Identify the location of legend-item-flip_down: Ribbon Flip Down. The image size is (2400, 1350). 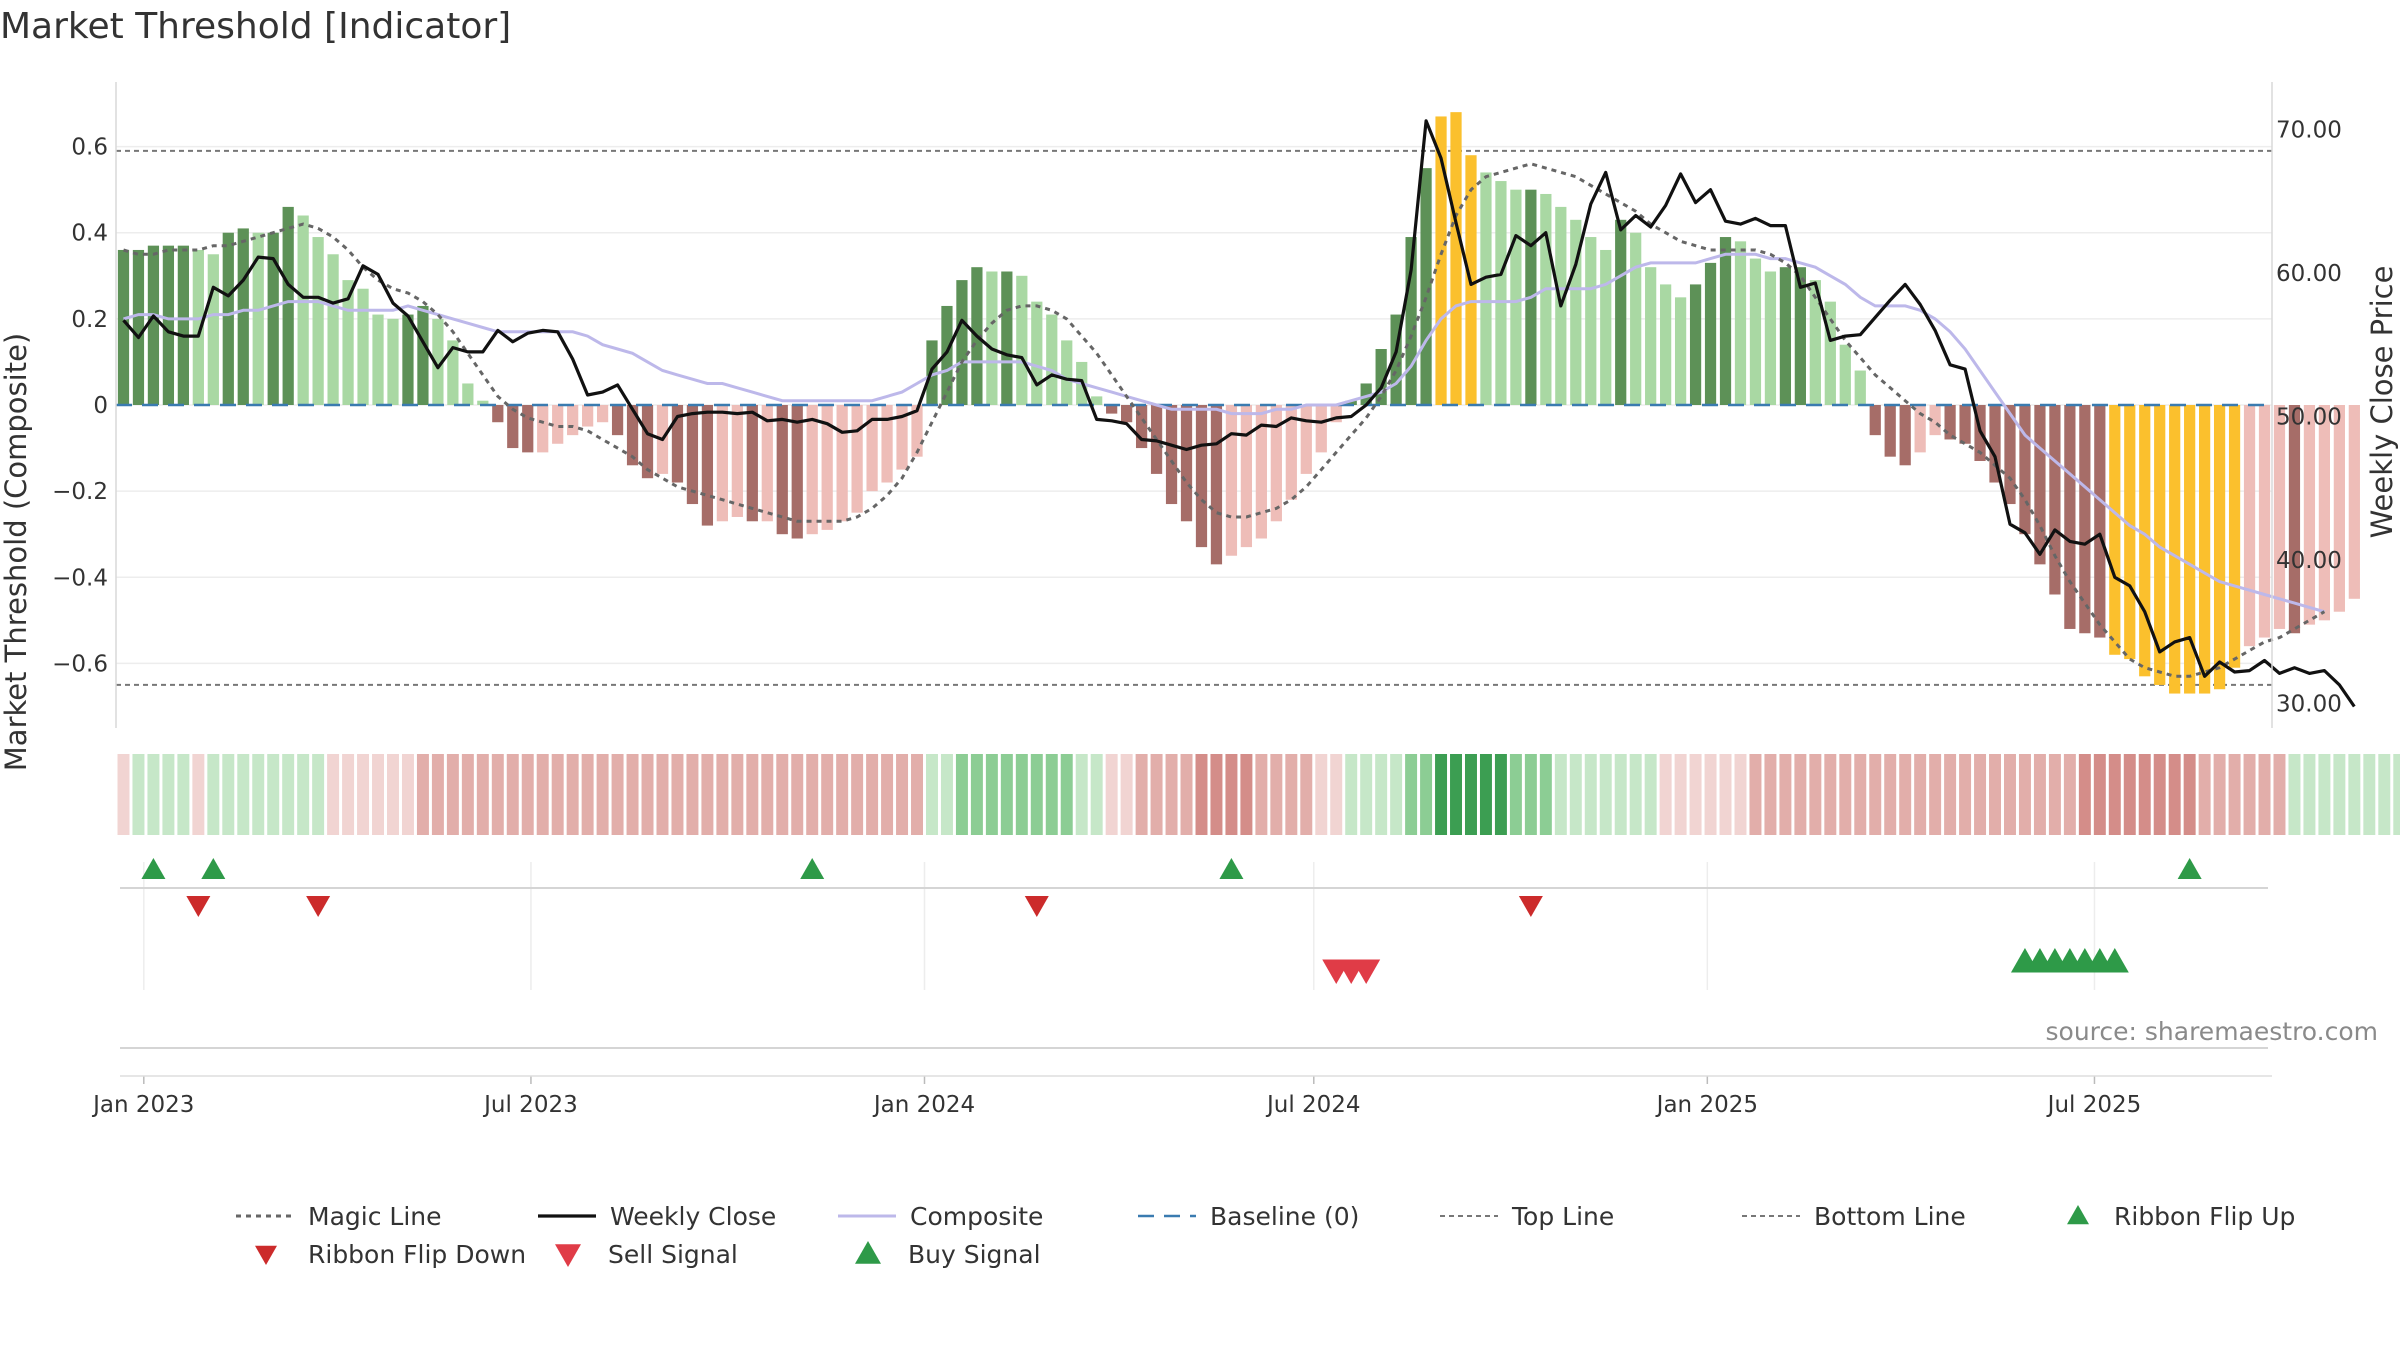
(390, 1254).